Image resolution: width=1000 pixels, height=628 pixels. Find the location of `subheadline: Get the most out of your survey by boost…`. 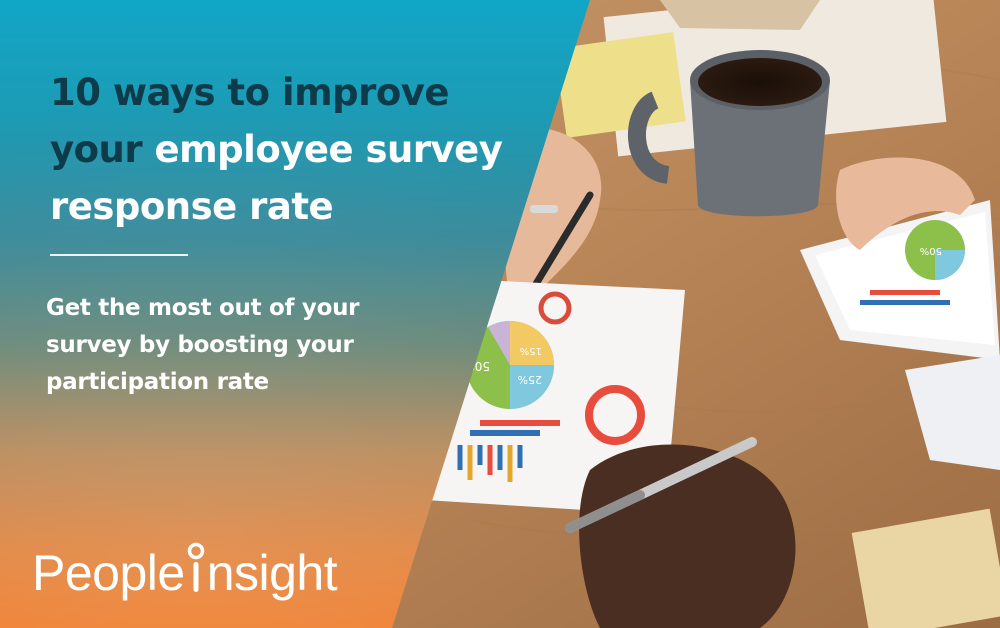

subheadline: Get the most out of your survey by boost… is located at coordinates (246, 345).